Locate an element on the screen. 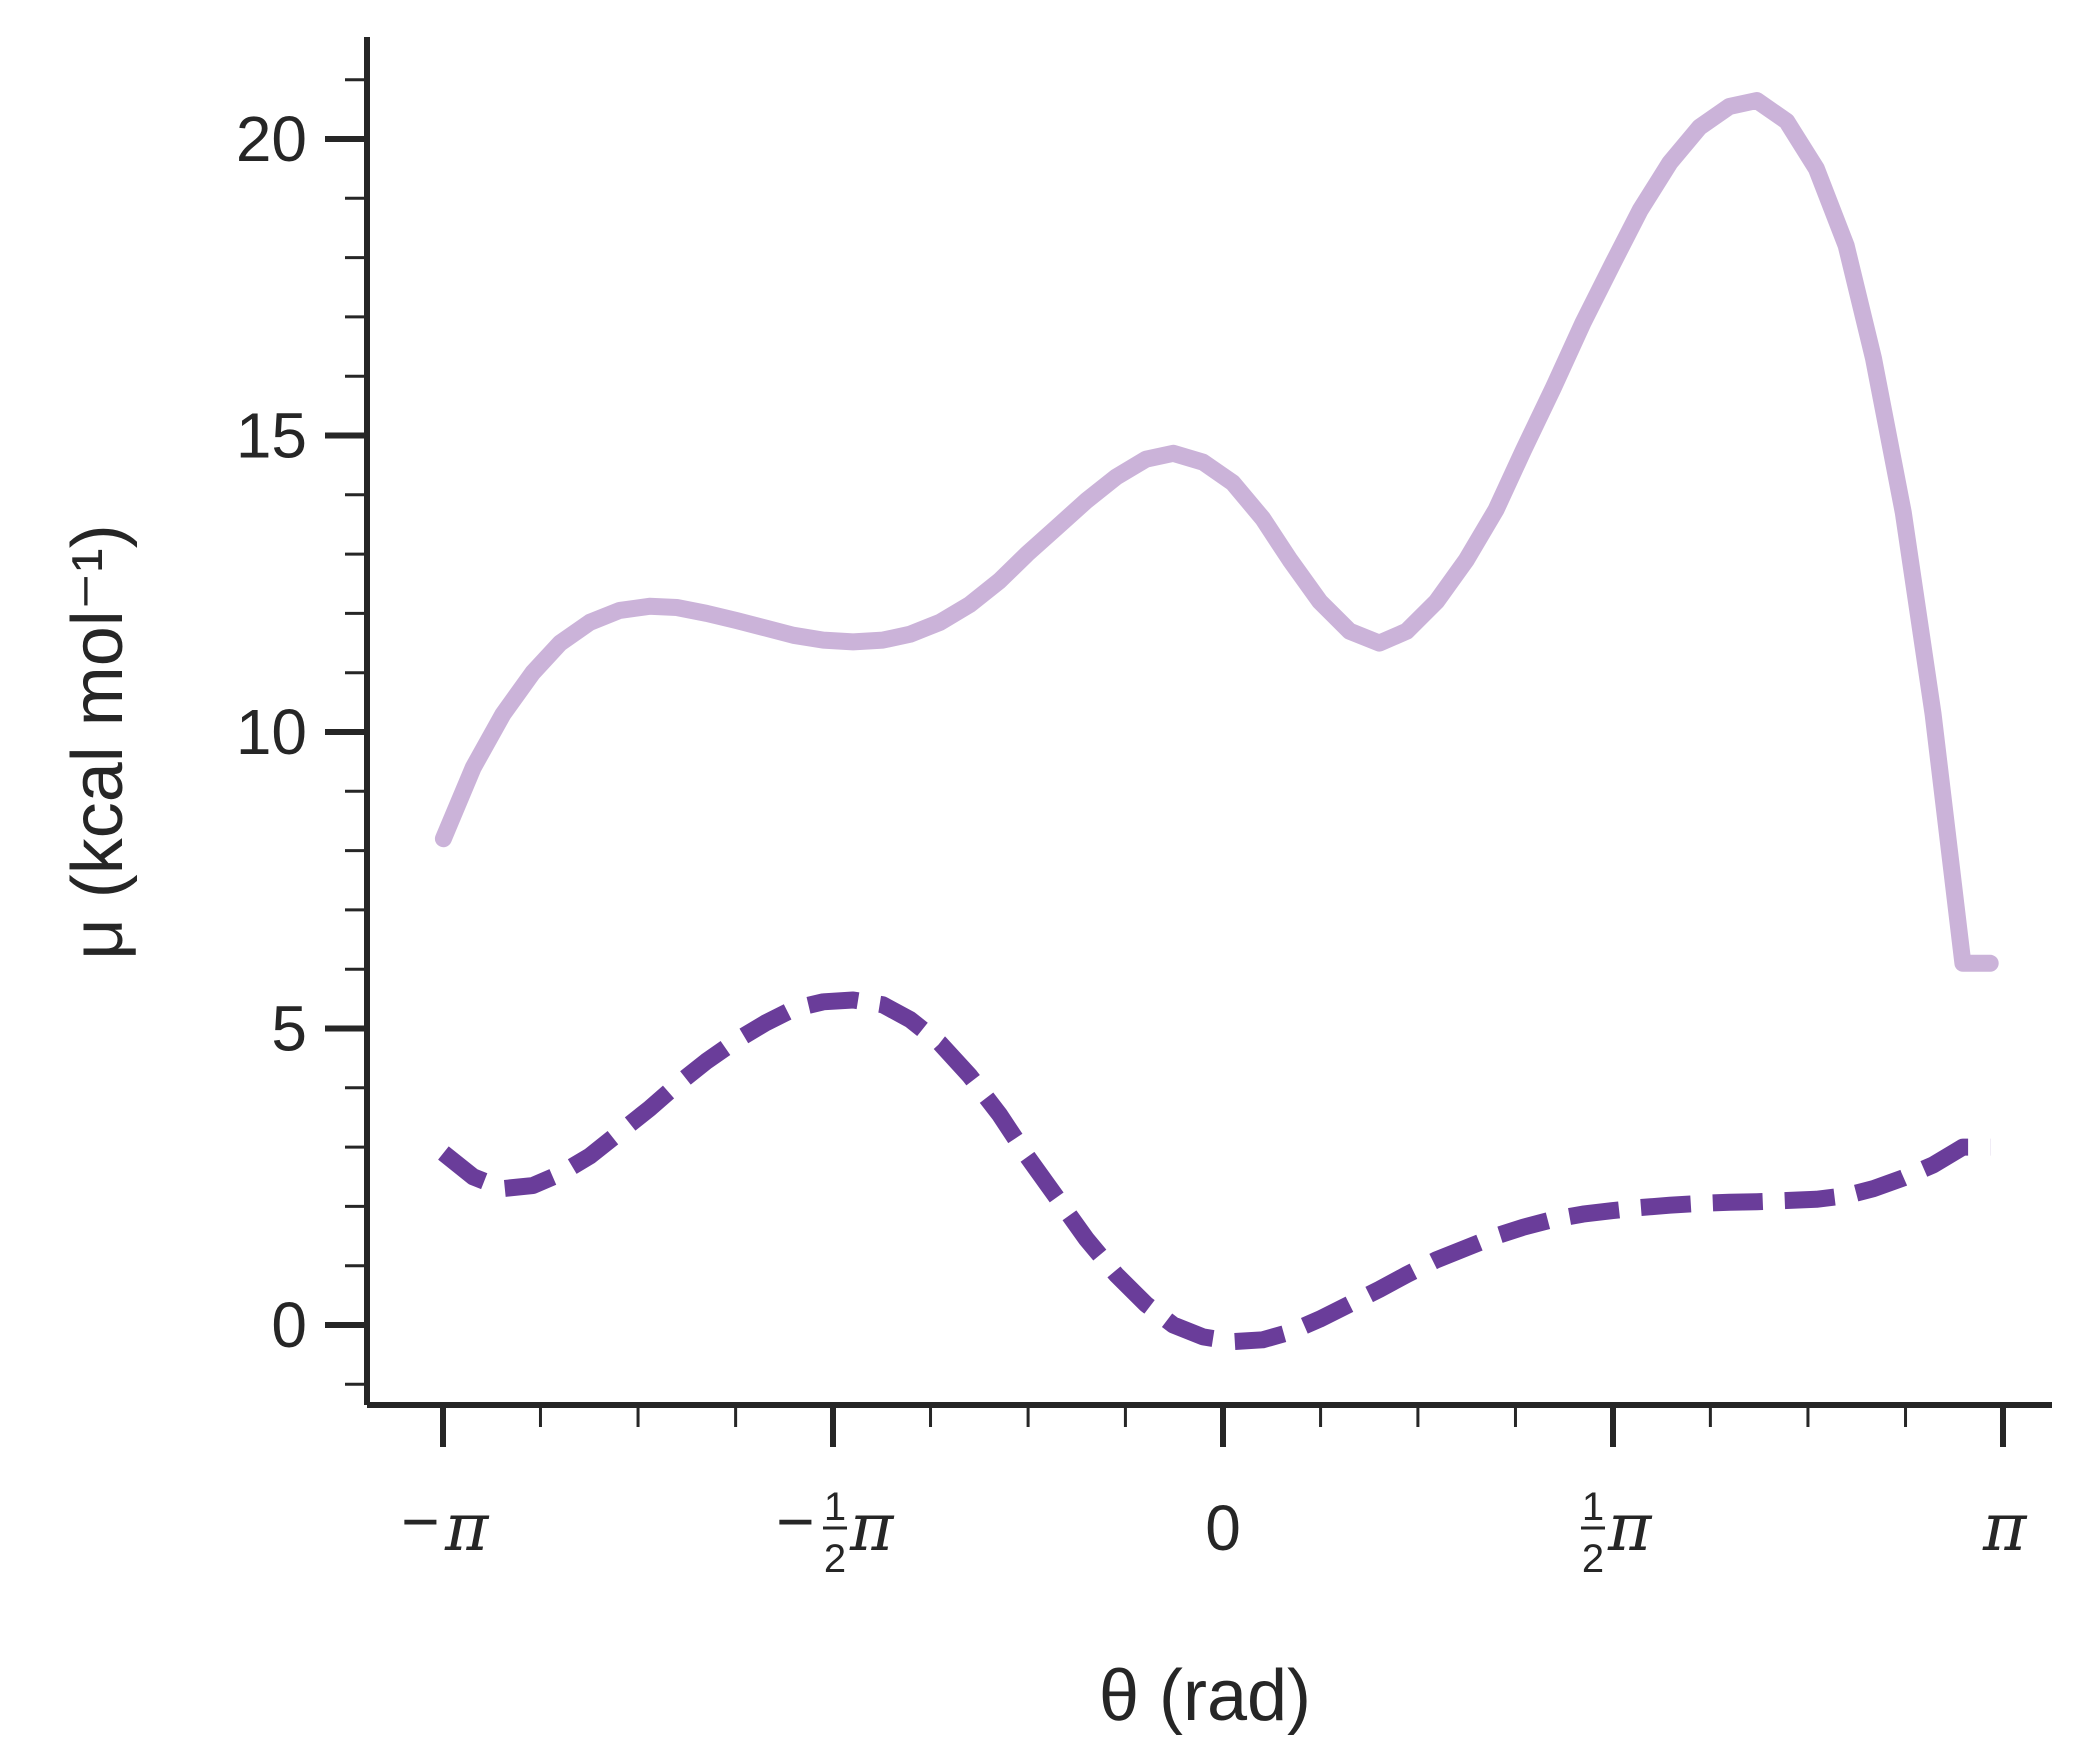 This screenshot has width=2080, height=1763. y-axis-title: μ (kcal mol⁻¹) is located at coordinates (98, 741).